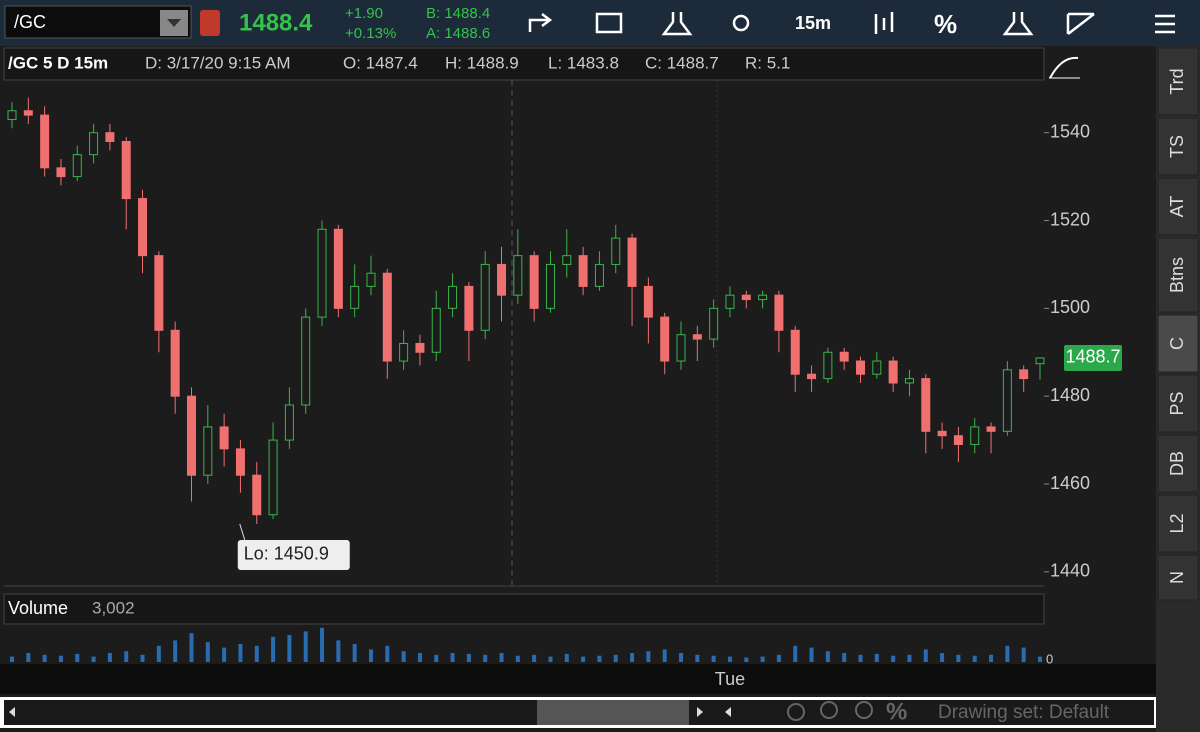 The height and width of the screenshot is (732, 1200). I want to click on sidebar-tab-label: C, so click(1177, 343).